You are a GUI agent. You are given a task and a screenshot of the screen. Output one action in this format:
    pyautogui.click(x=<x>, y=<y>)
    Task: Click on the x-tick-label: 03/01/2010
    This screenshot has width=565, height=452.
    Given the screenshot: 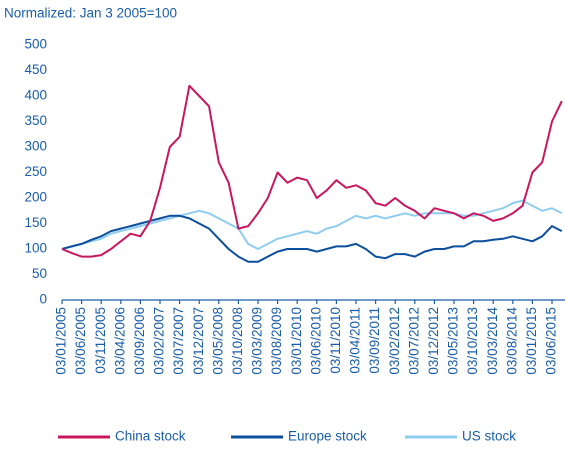 What is the action you would take?
    pyautogui.click(x=296, y=341)
    